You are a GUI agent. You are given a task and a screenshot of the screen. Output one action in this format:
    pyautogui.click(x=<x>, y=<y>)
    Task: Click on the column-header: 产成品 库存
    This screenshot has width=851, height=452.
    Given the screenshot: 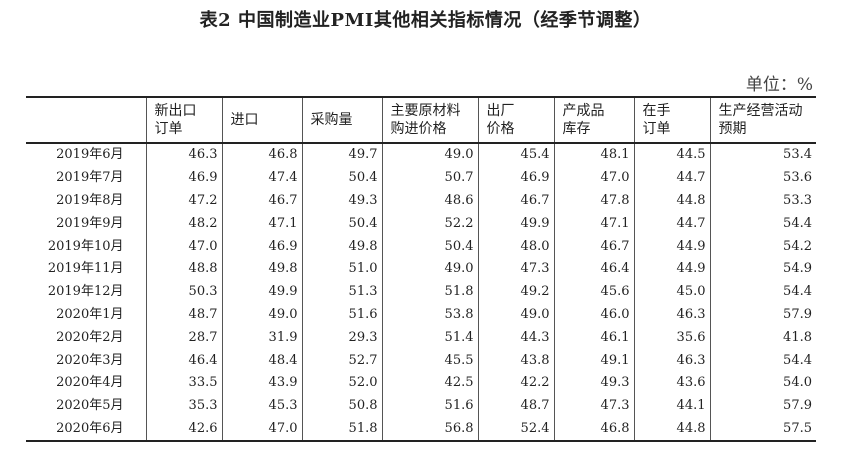 What is the action you would take?
    pyautogui.click(x=593, y=120)
    